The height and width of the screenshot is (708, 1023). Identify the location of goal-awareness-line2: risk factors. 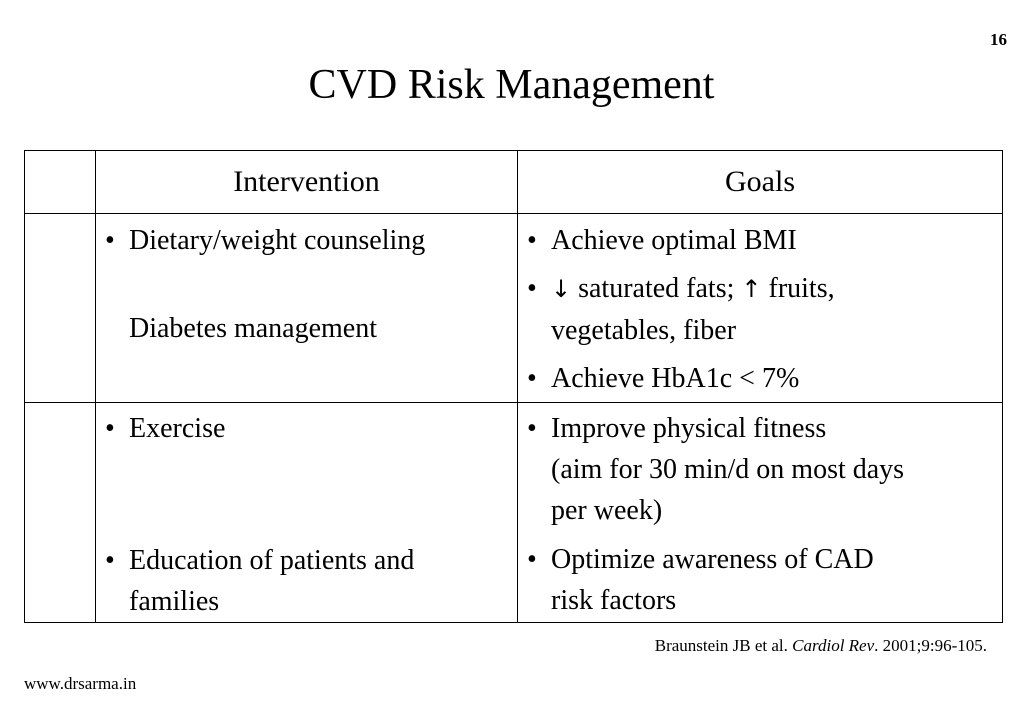
(614, 600).